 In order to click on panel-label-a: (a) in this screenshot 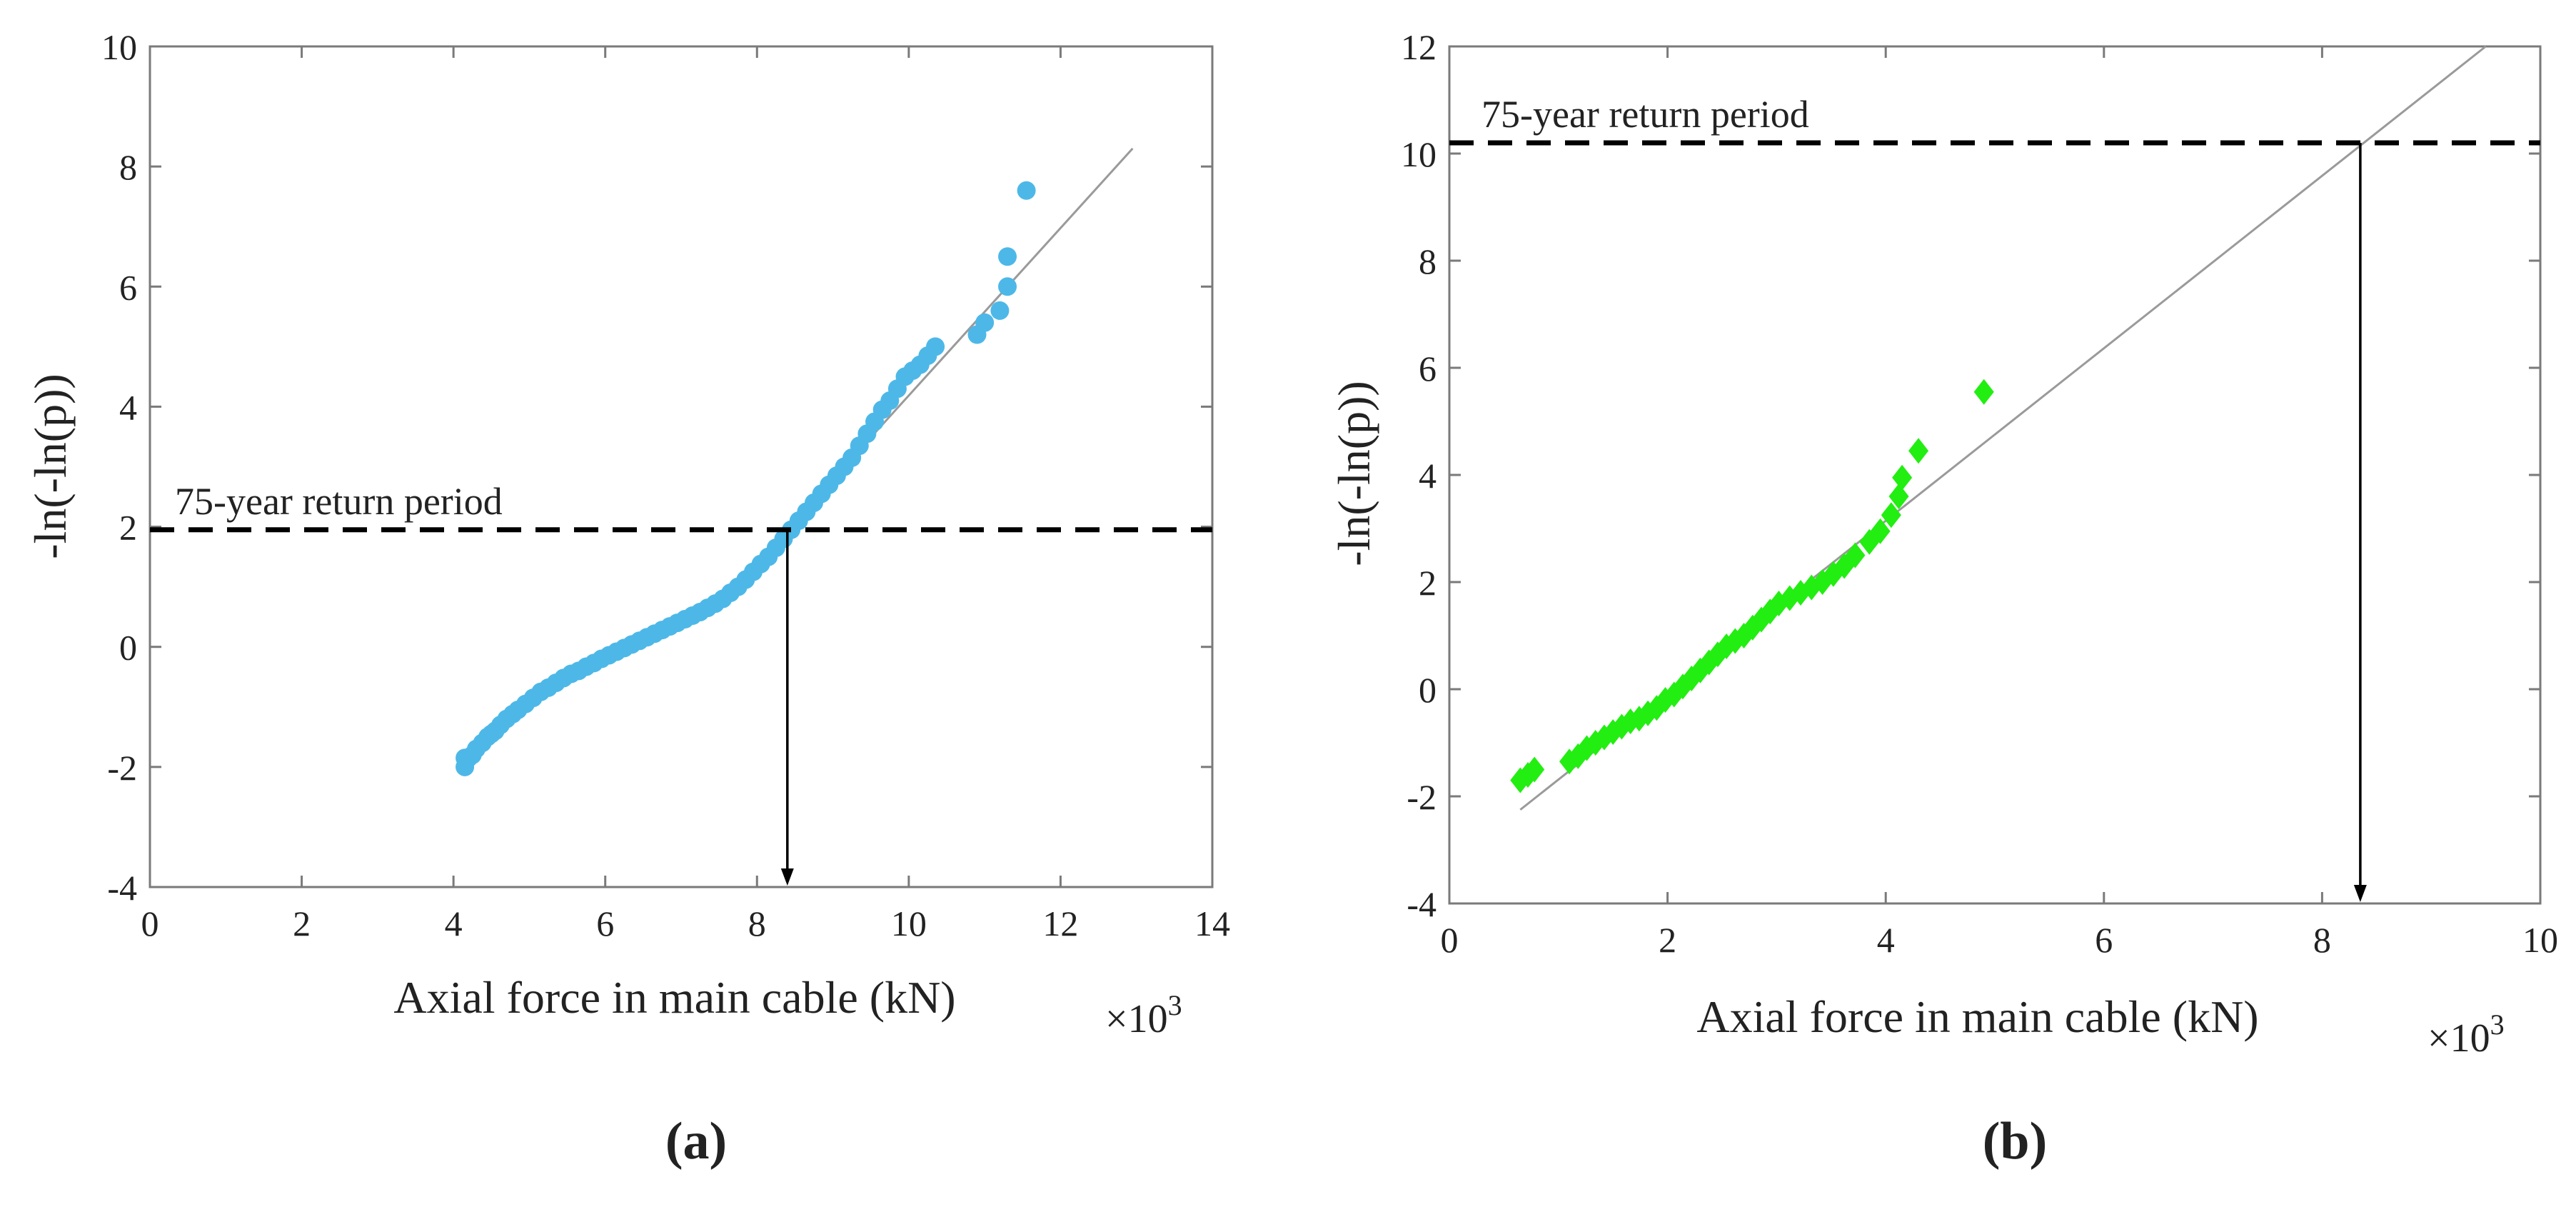, I will do `click(696, 1141)`.